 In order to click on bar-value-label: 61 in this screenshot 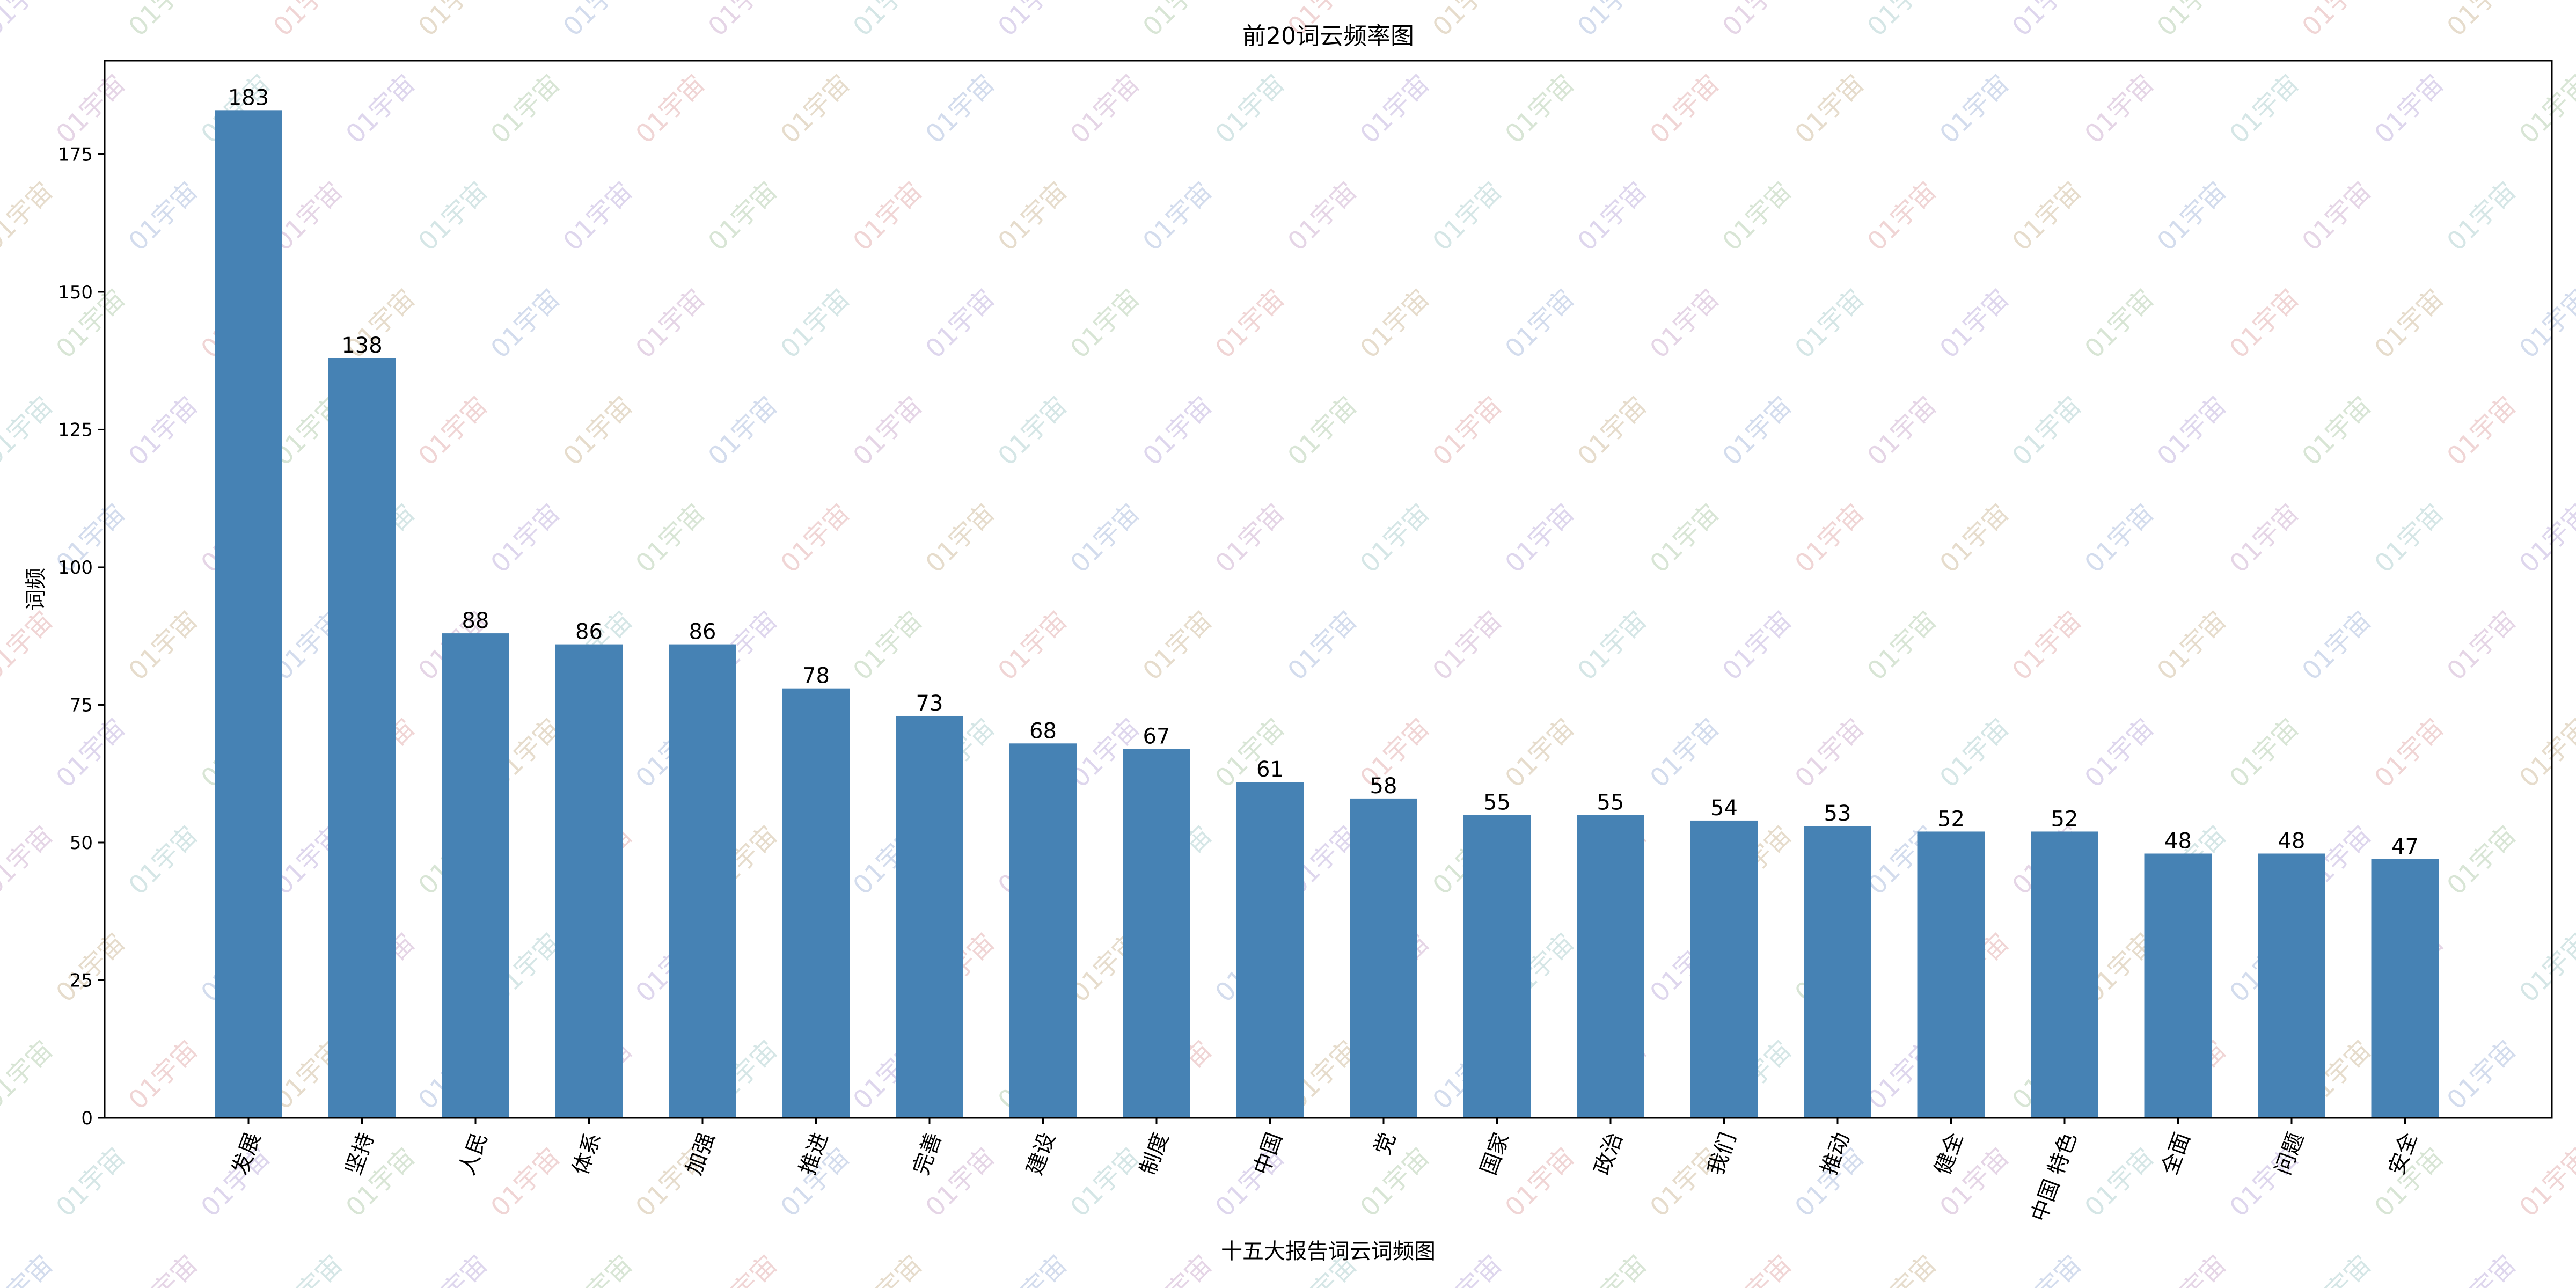, I will do `click(1270, 769)`.